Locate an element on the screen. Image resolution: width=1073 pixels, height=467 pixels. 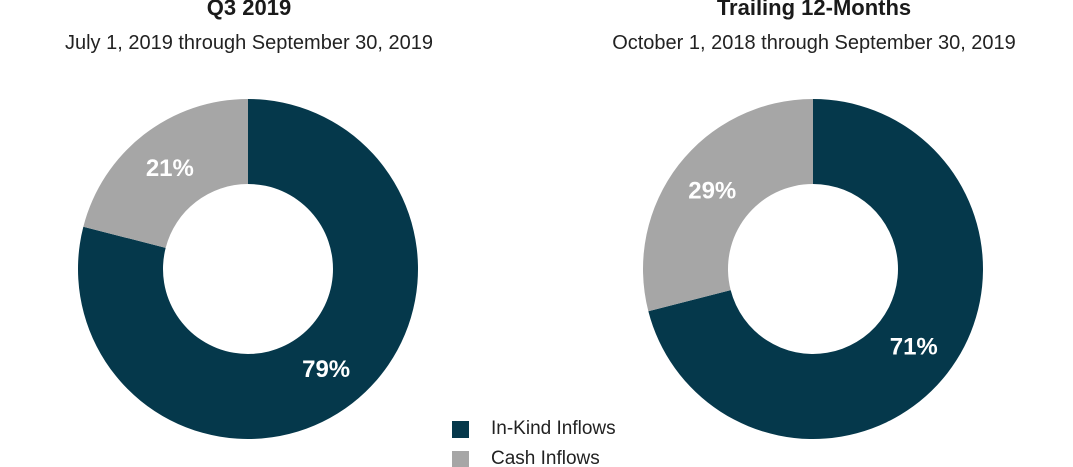
legend-label-in-kind: In-Kind Inflows is located at coordinates (553, 428).